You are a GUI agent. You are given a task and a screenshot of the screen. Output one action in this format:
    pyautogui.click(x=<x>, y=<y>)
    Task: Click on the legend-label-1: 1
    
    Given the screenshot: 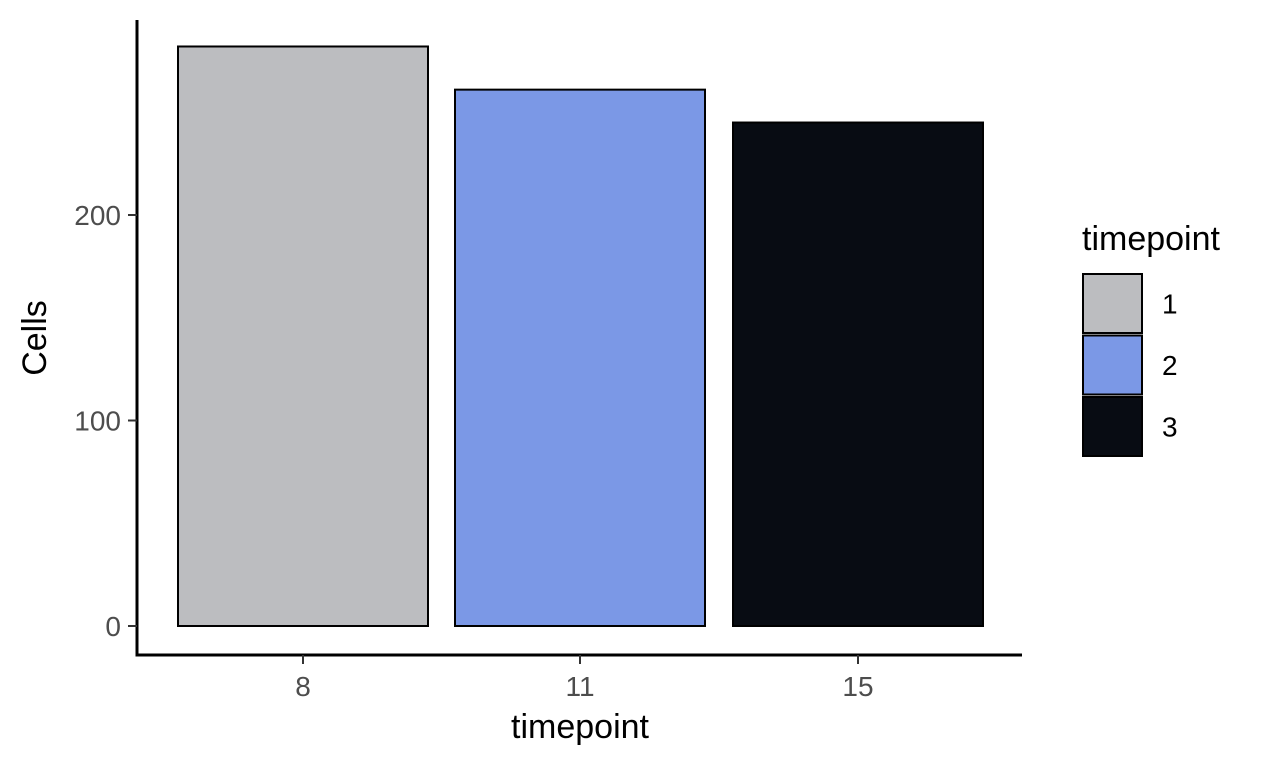 What is the action you would take?
    pyautogui.click(x=1170, y=304)
    